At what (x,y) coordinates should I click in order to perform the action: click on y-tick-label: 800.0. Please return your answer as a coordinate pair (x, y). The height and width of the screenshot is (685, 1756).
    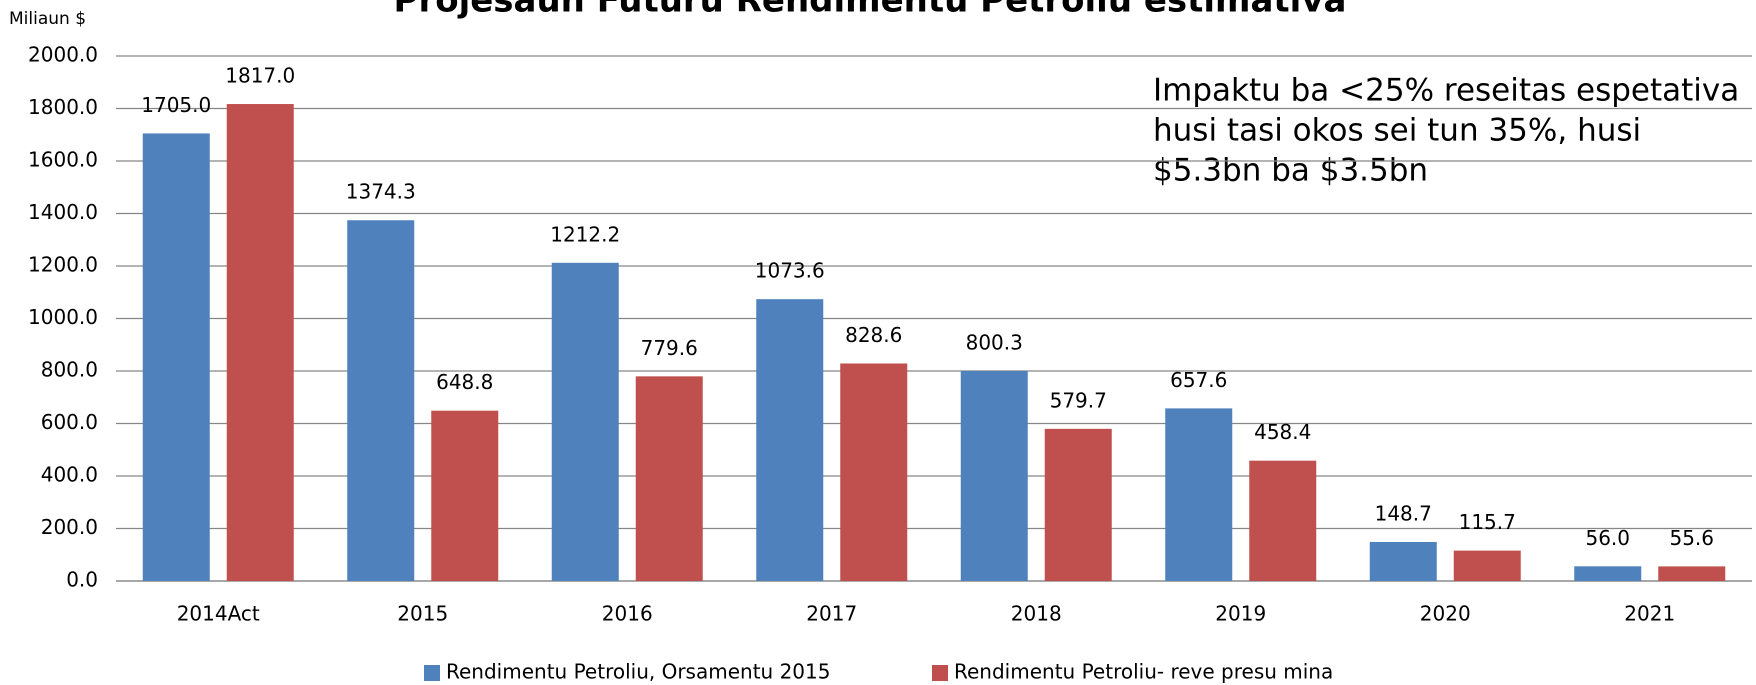
    Looking at the image, I should click on (69, 370).